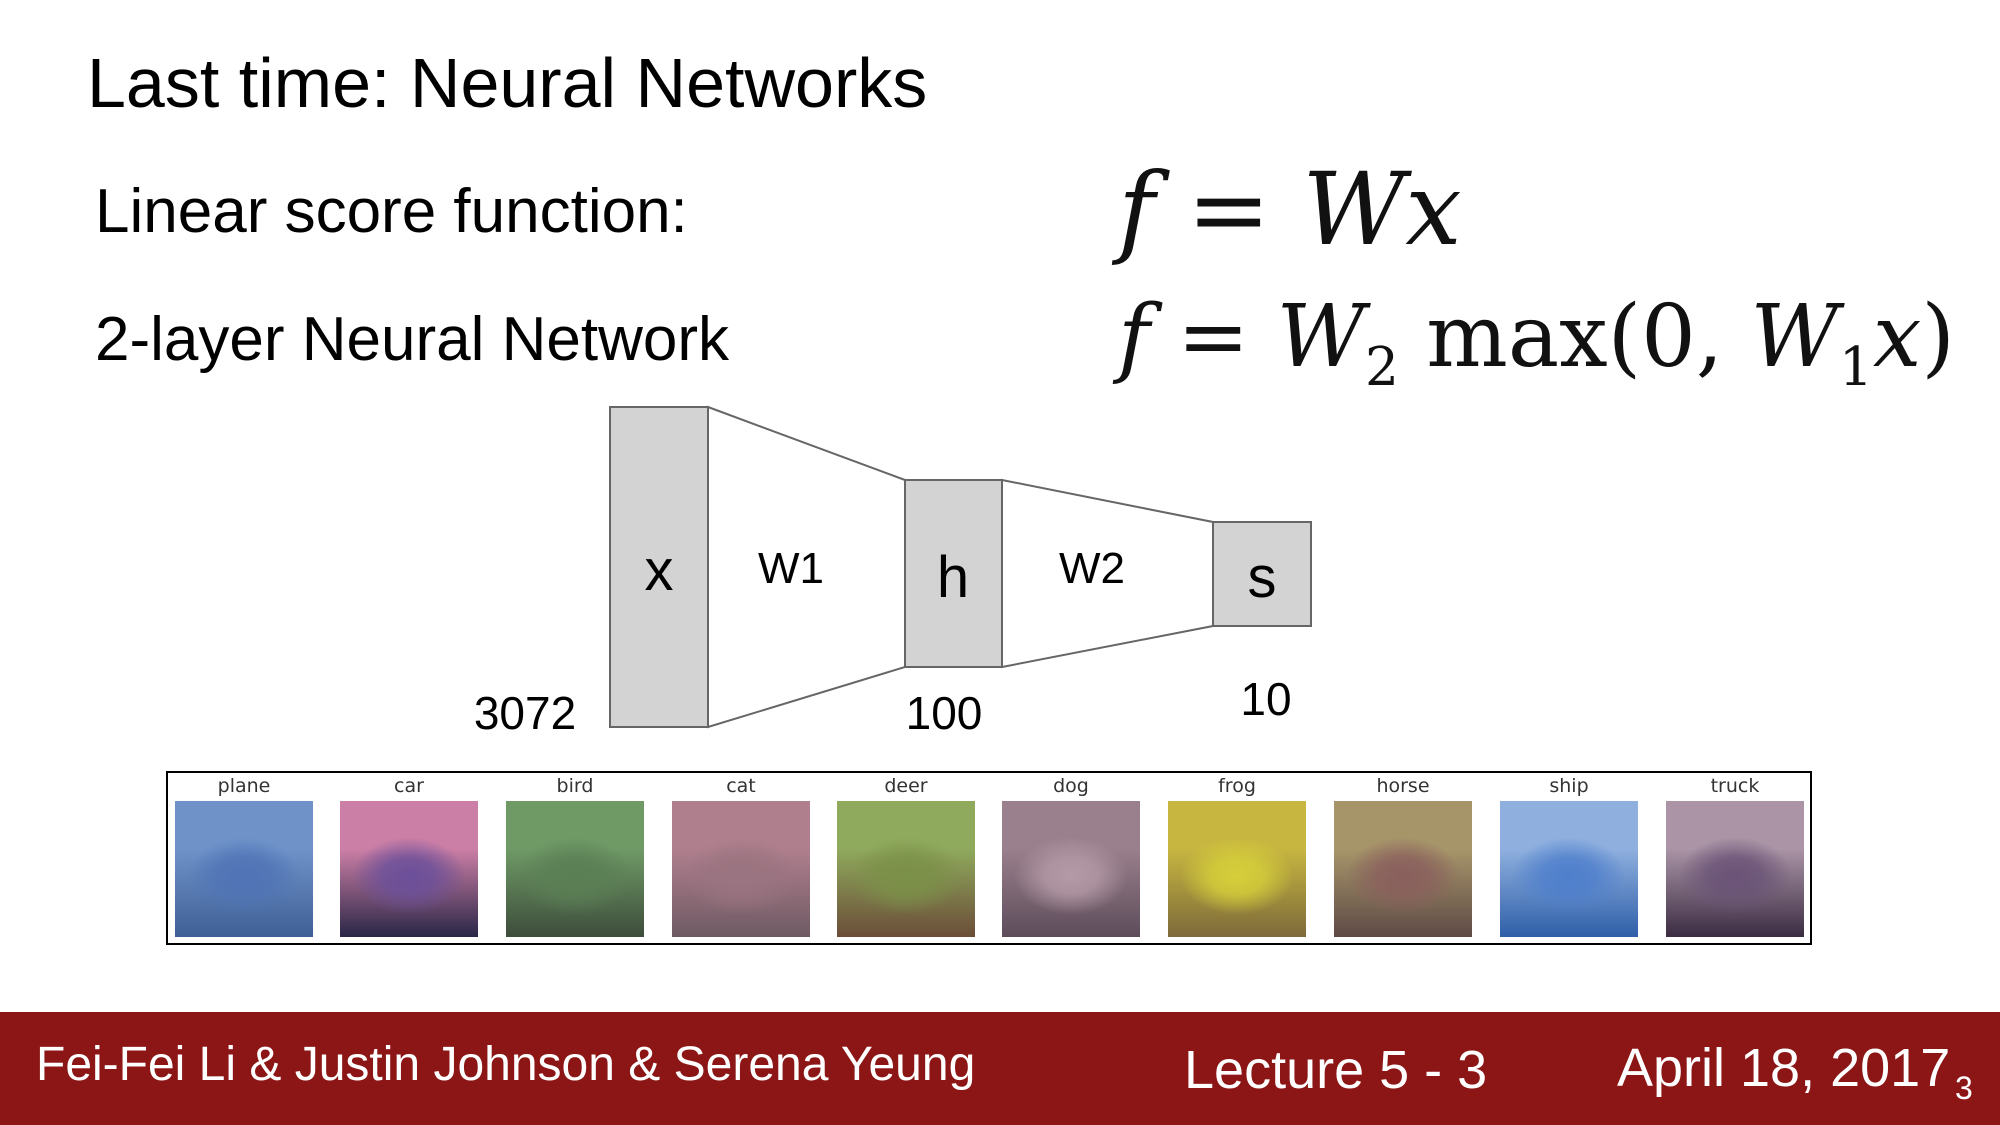 This screenshot has width=2000, height=1125. Describe the element at coordinates (1403, 786) in the screenshot. I see `class-label: horse` at that location.